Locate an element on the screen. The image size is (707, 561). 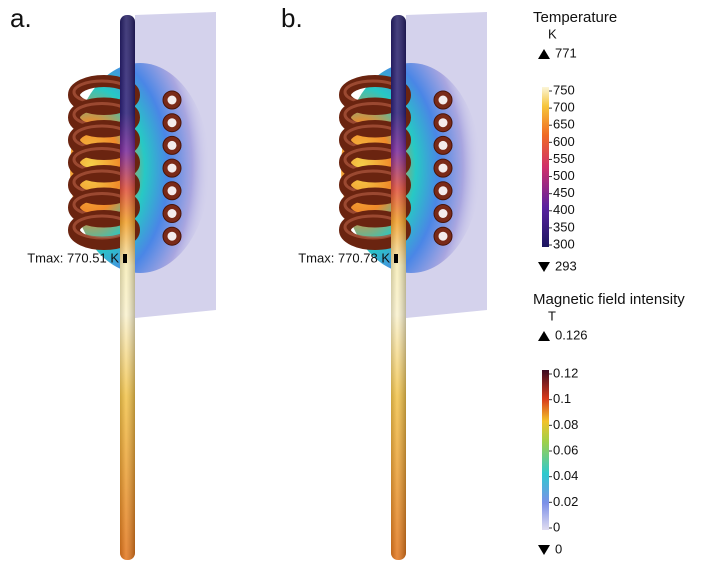
color-bar-tick-label: 0 is located at coordinates (556, 526).